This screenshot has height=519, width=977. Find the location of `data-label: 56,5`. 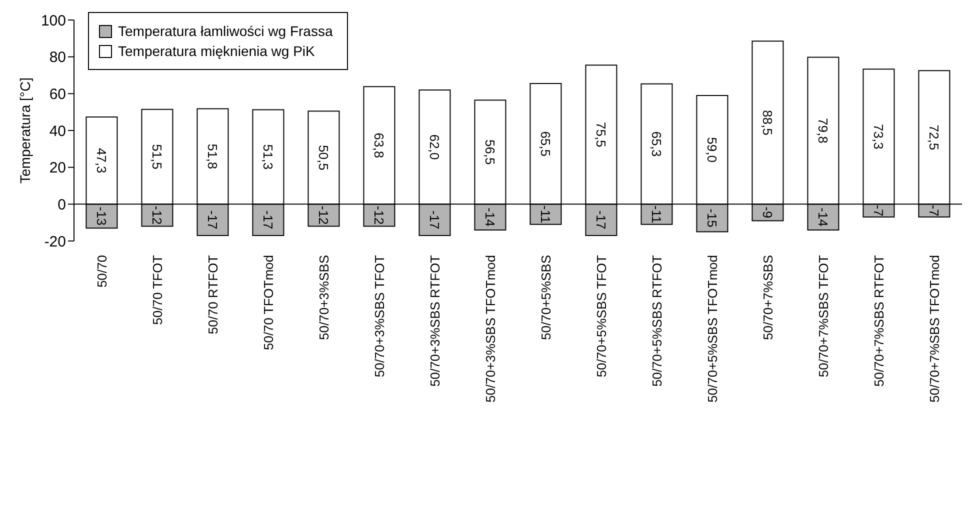

data-label: 56,5 is located at coordinates (490, 152).